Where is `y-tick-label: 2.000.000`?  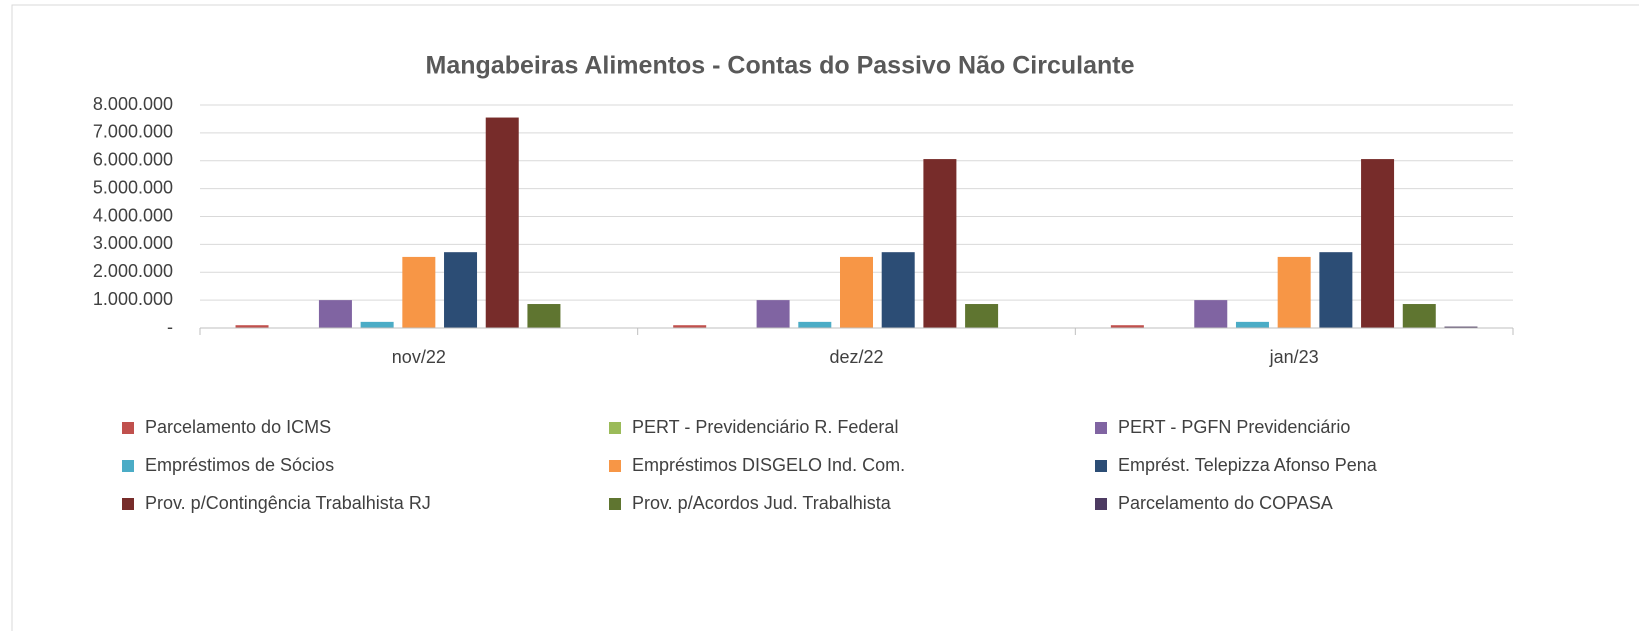
y-tick-label: 2.000.000 is located at coordinates (133, 271).